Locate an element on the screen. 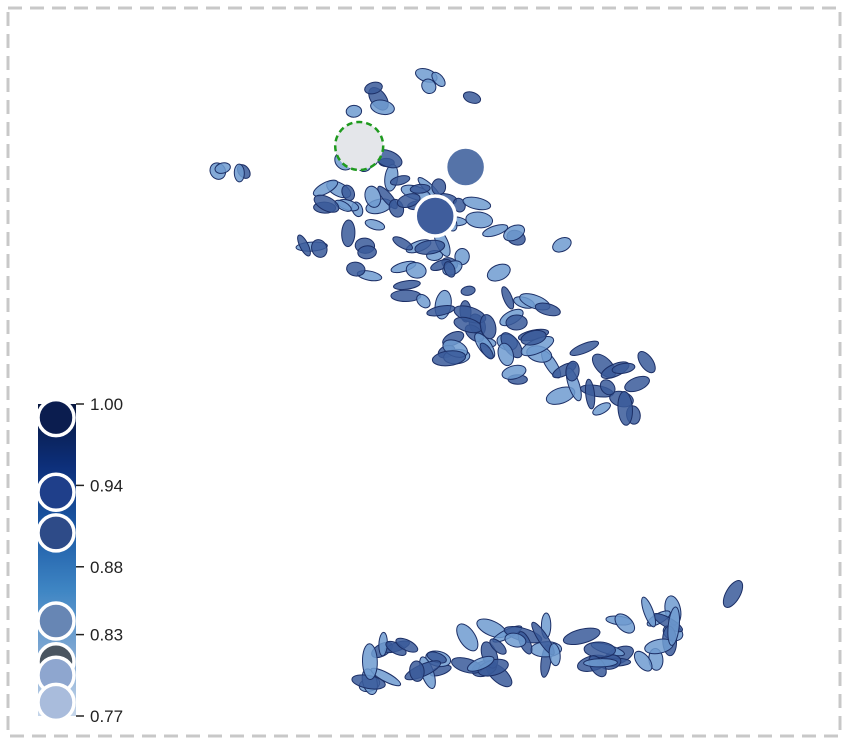 This screenshot has width=848, height=744. highlighted-plot-markers is located at coordinates (410, 179).